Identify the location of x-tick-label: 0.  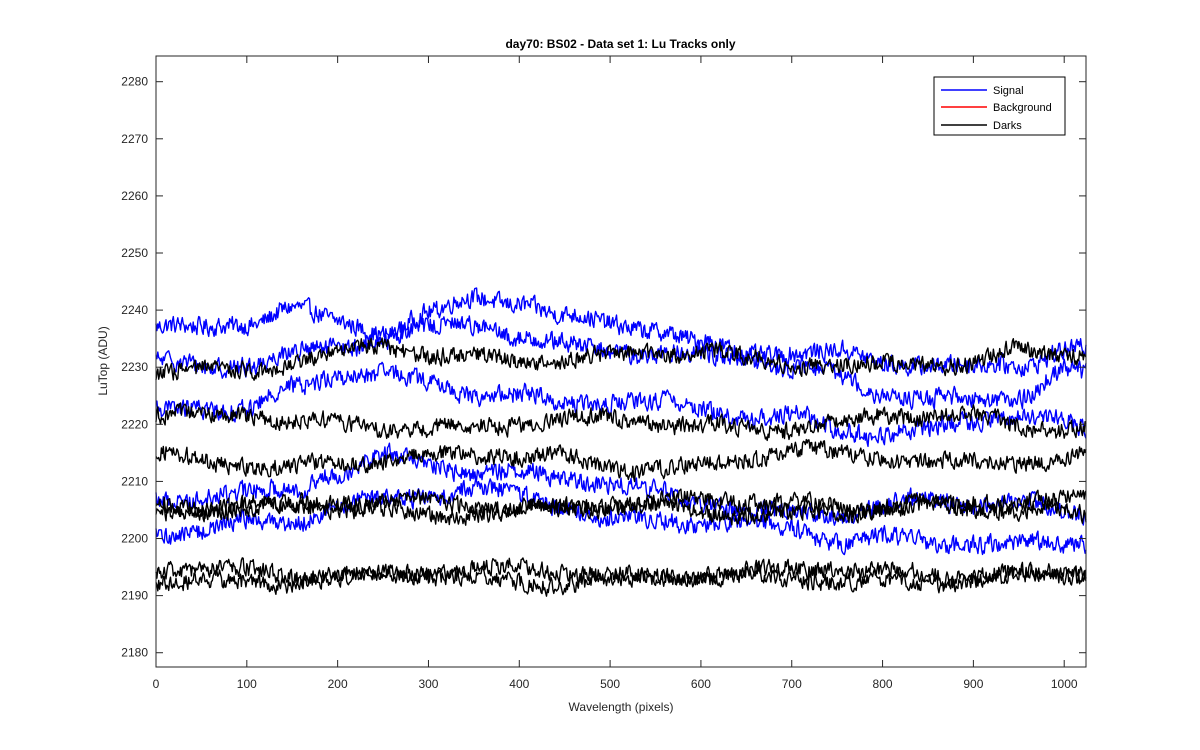
(156, 684).